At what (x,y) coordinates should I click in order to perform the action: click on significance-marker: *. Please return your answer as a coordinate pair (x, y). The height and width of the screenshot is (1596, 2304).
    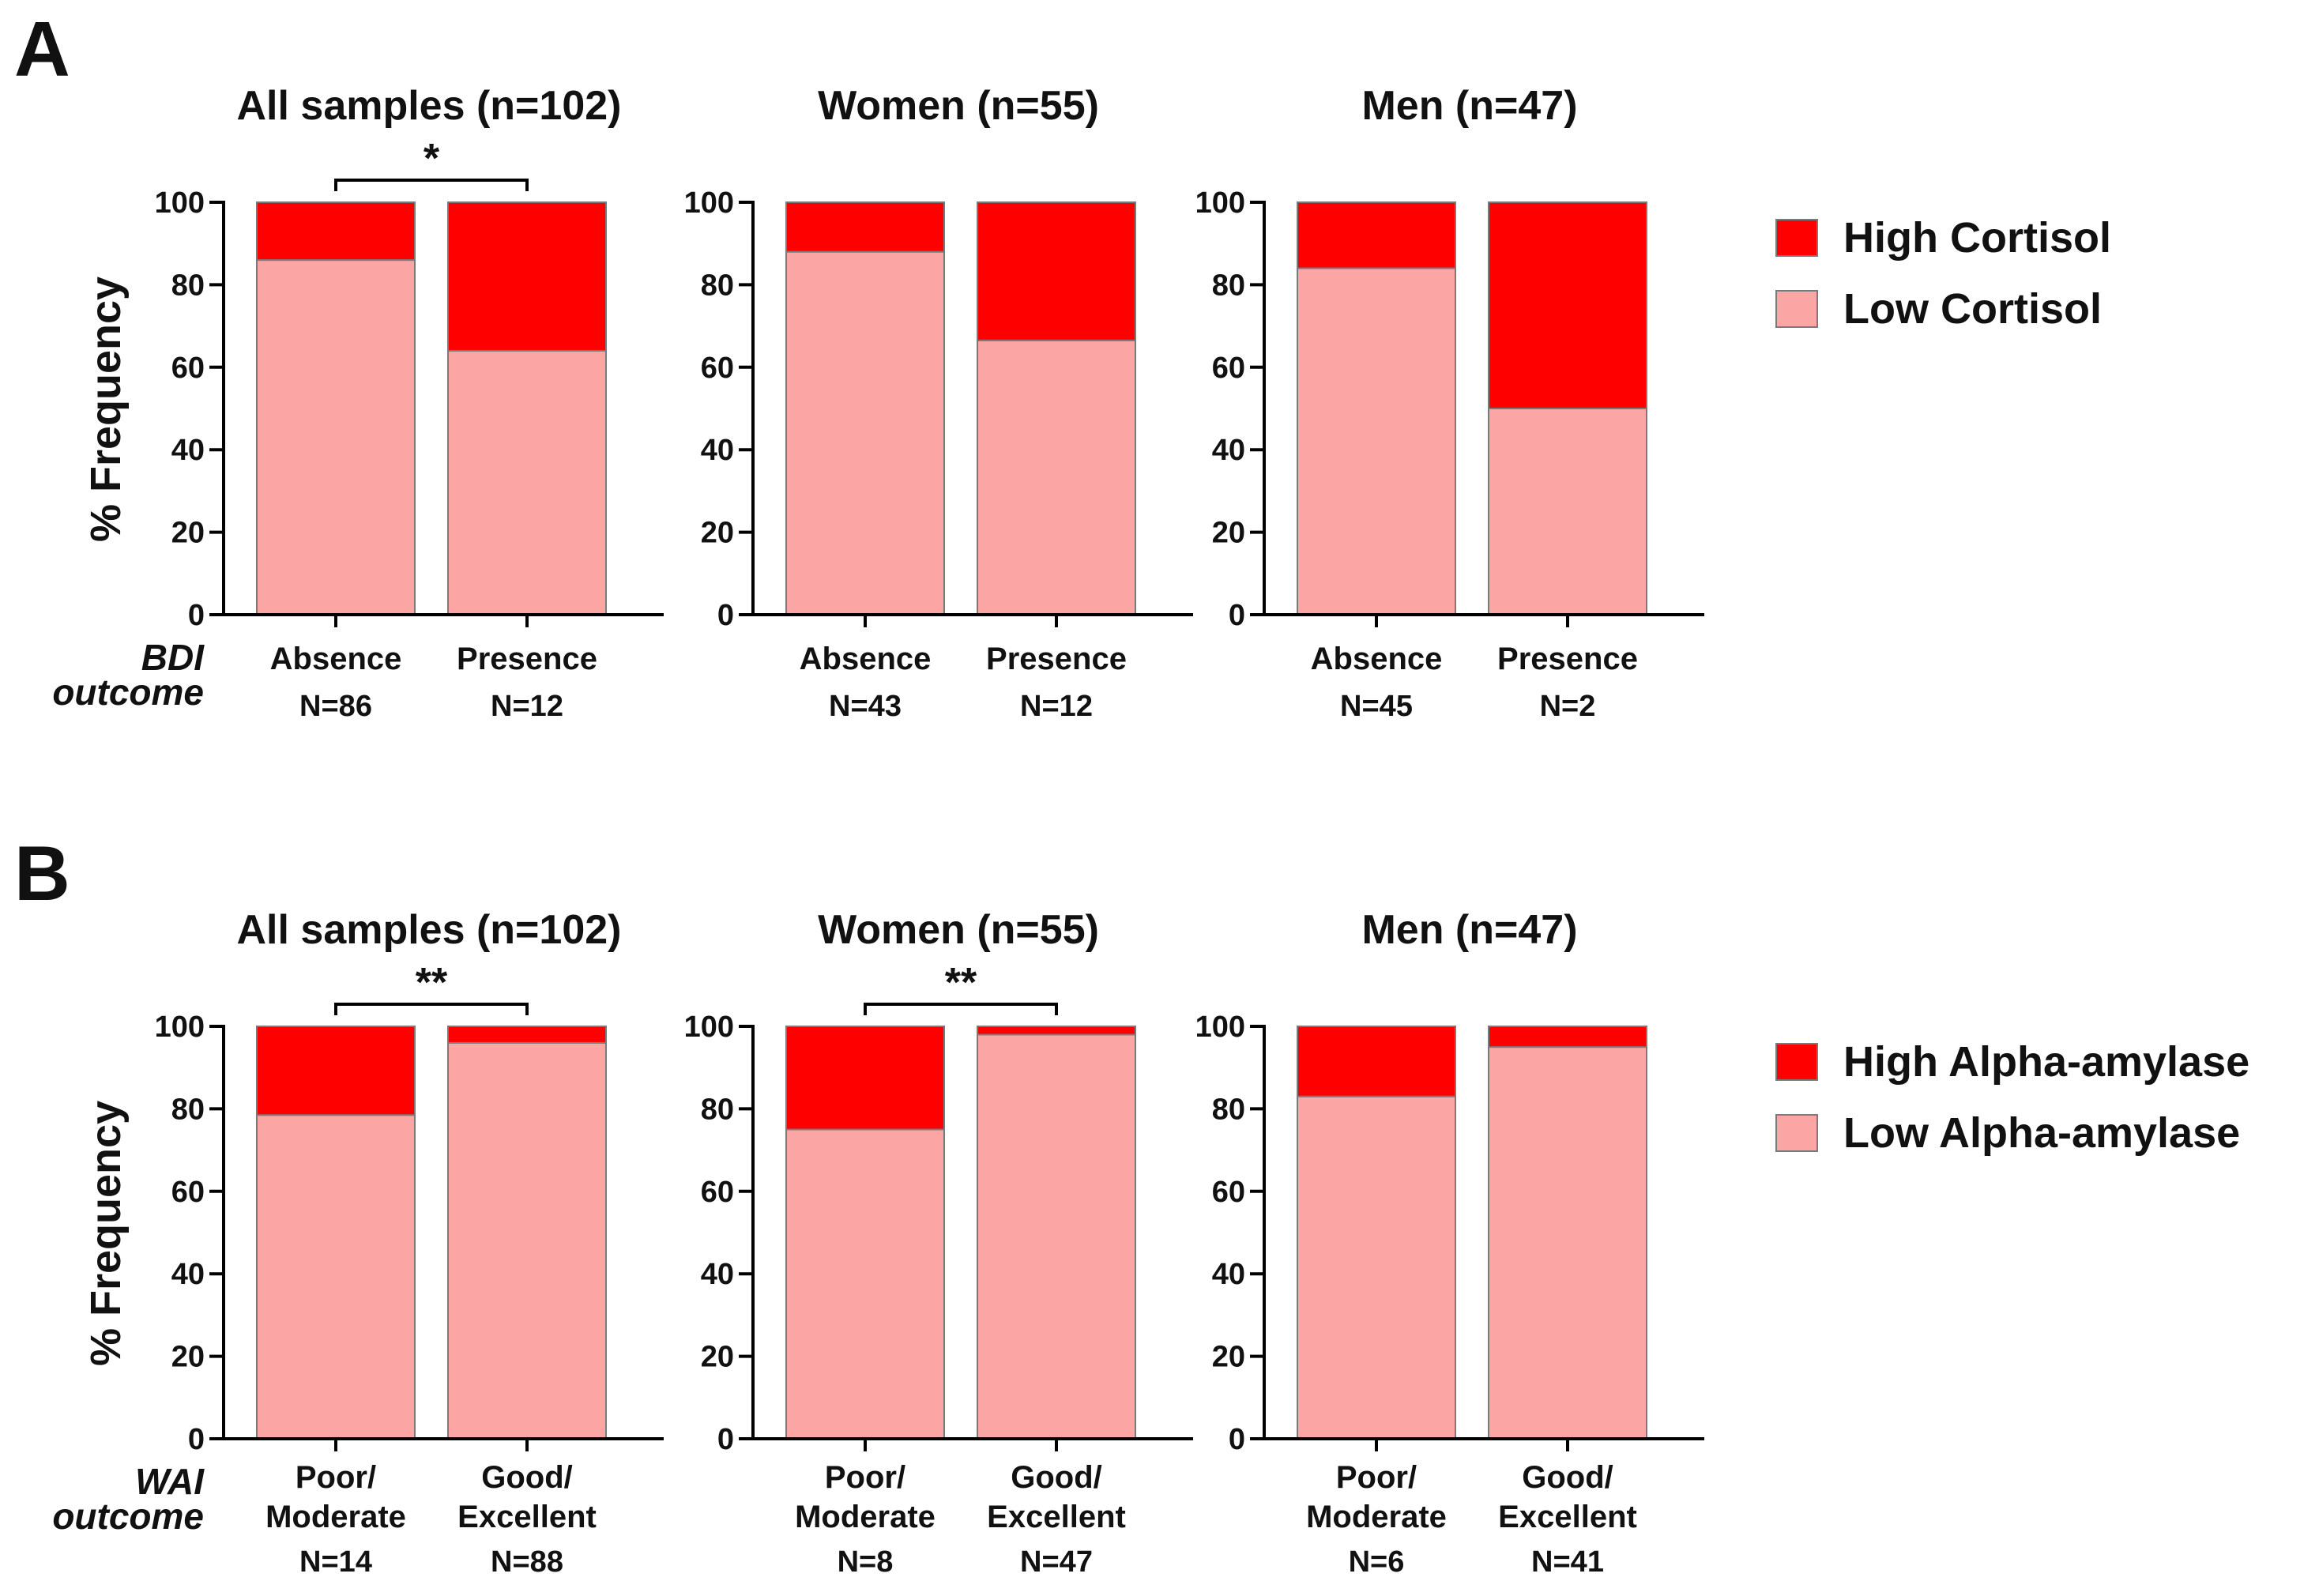
    Looking at the image, I should click on (432, 159).